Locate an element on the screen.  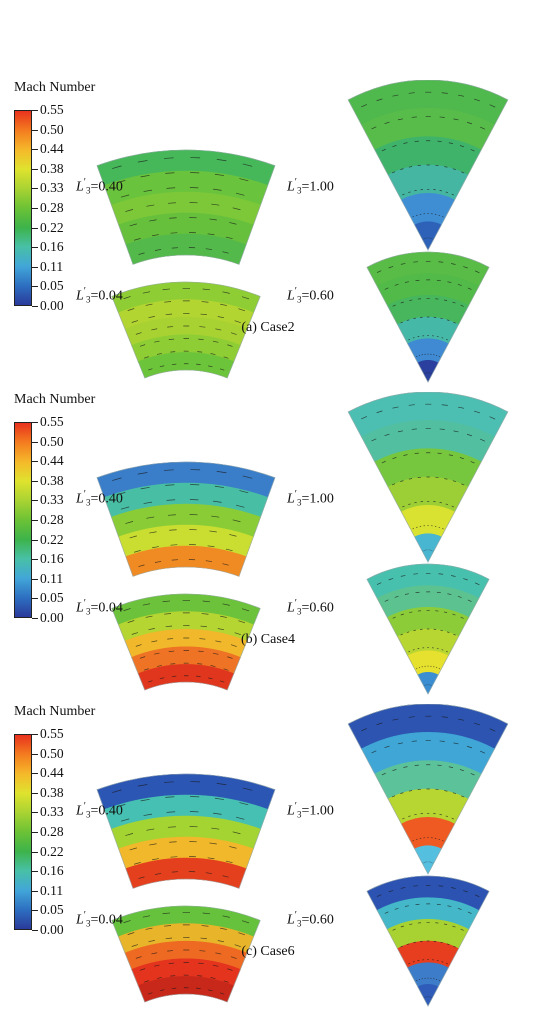
colorbar-tick-label: 0.28 is located at coordinates (52, 520).